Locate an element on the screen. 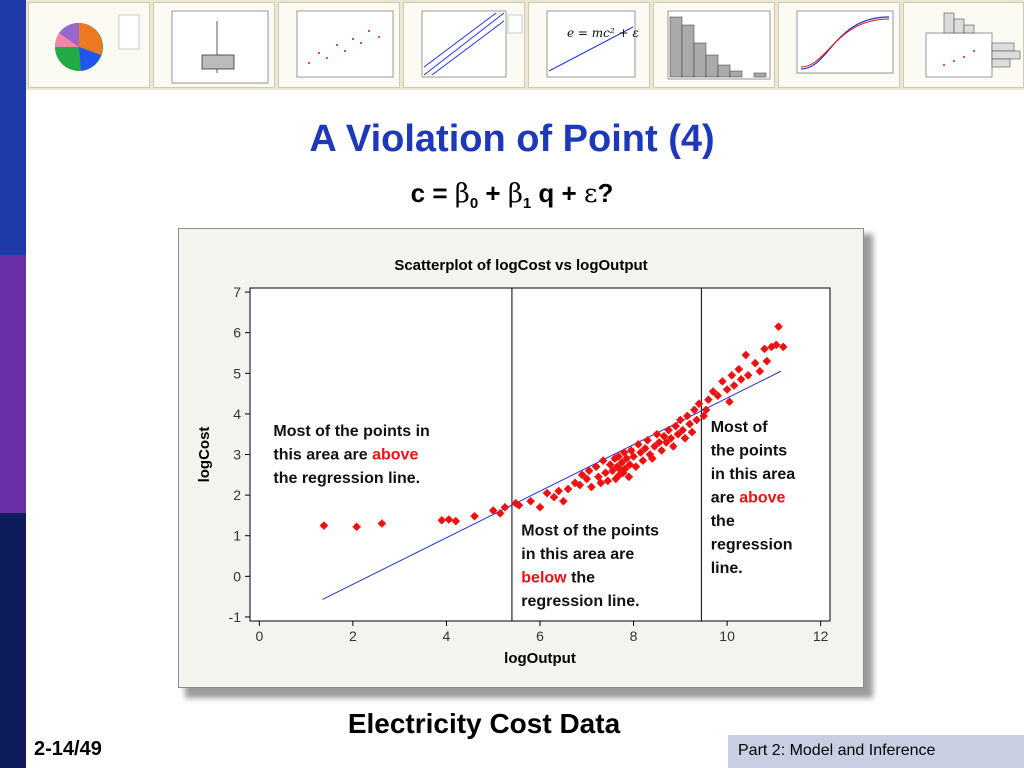 The height and width of the screenshot is (768, 1024). x-tick-label: 4 is located at coordinates (447, 636).